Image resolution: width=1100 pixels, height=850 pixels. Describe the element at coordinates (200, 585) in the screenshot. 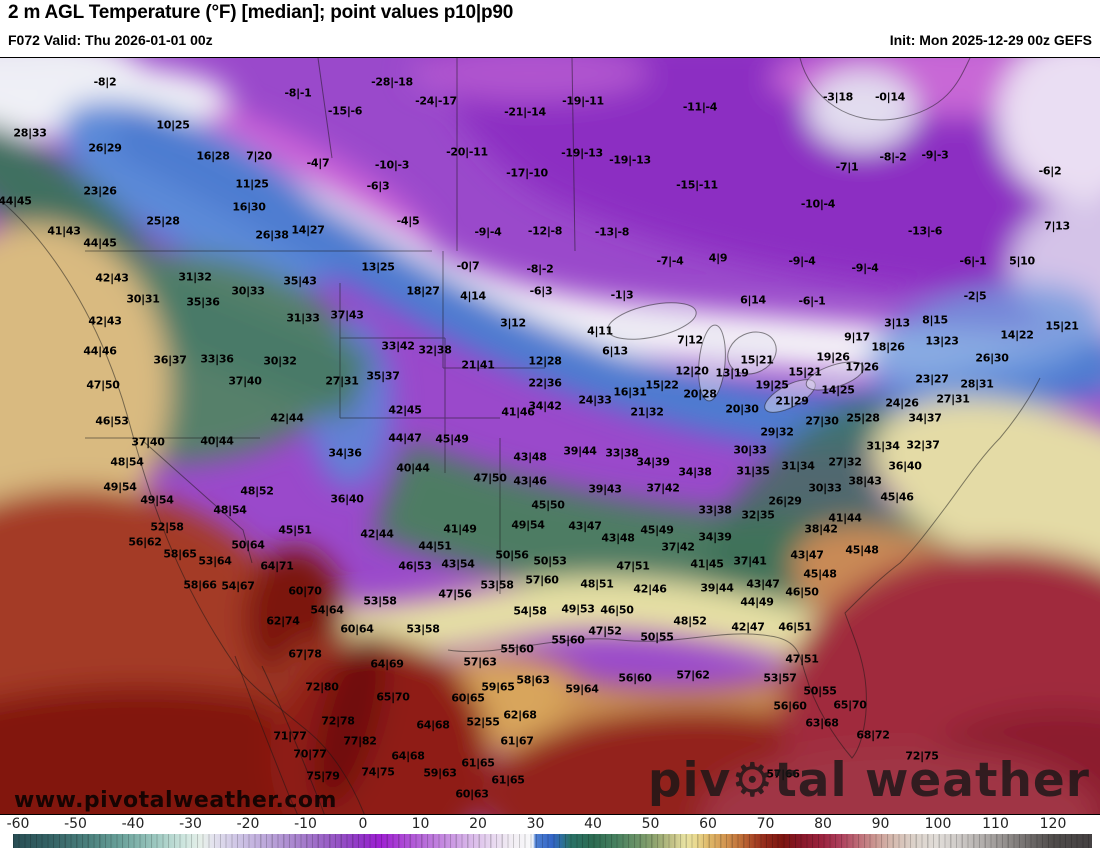

I see `point-value: 58|66` at that location.